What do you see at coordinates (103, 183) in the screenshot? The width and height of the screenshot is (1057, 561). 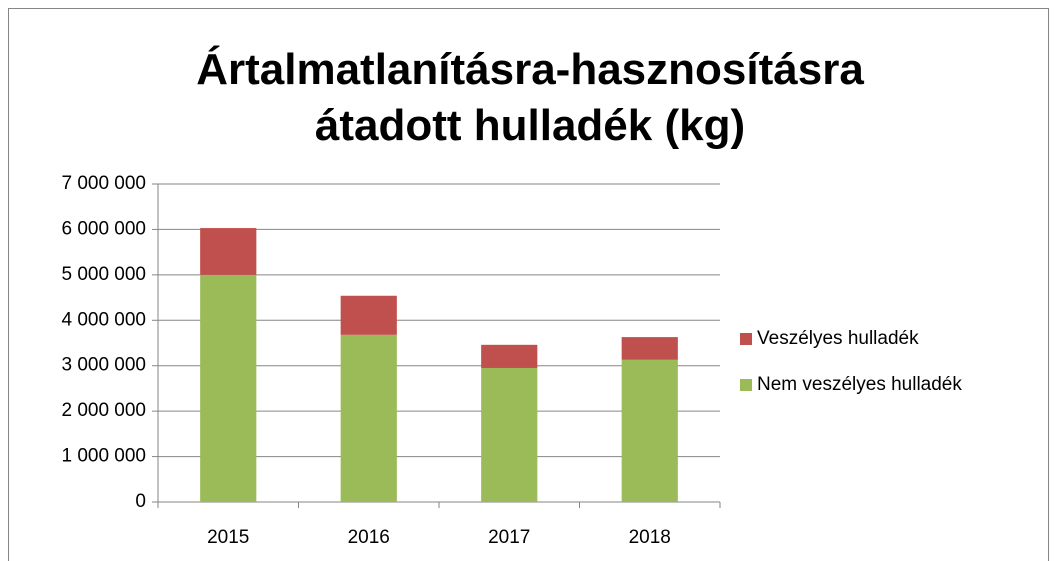 I see `y-tick-label: 7 000 000` at bounding box center [103, 183].